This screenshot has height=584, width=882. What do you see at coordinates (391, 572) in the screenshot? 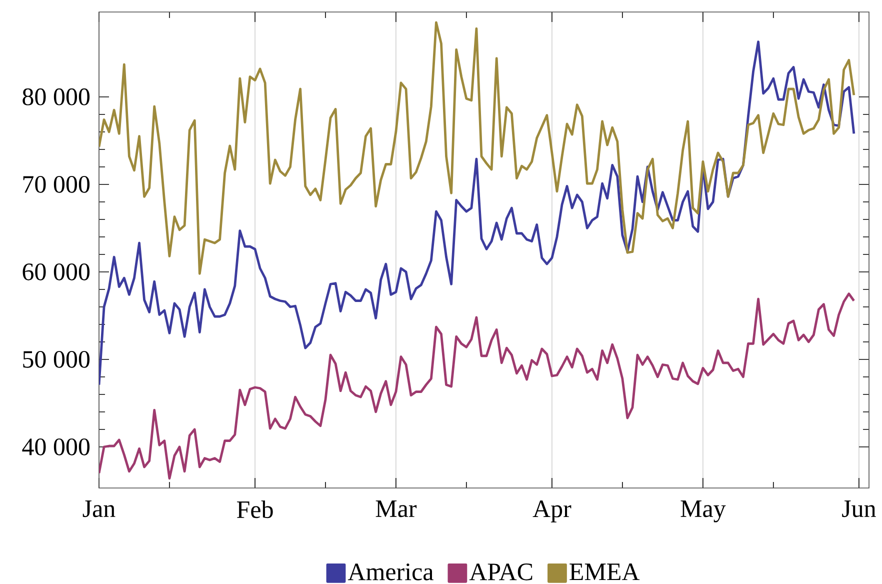
I see `legend-label: America` at bounding box center [391, 572].